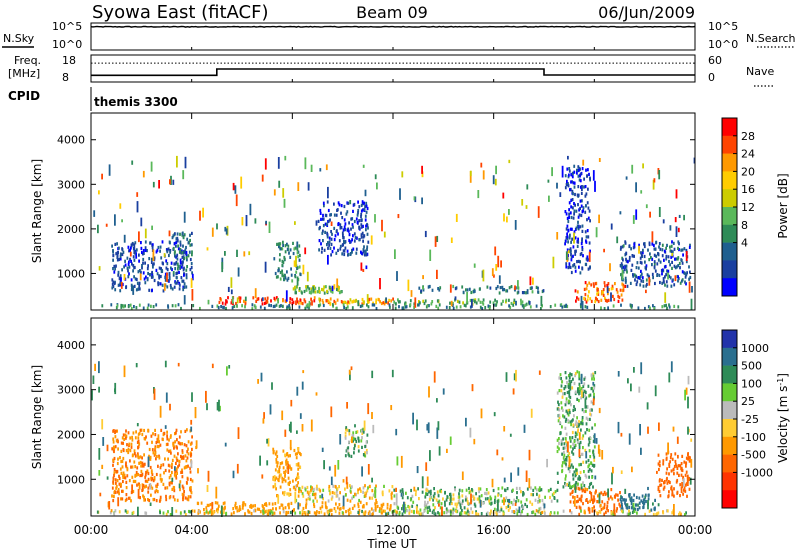  I want to click on power-ylabel: Slant Range [km], so click(37, 211).